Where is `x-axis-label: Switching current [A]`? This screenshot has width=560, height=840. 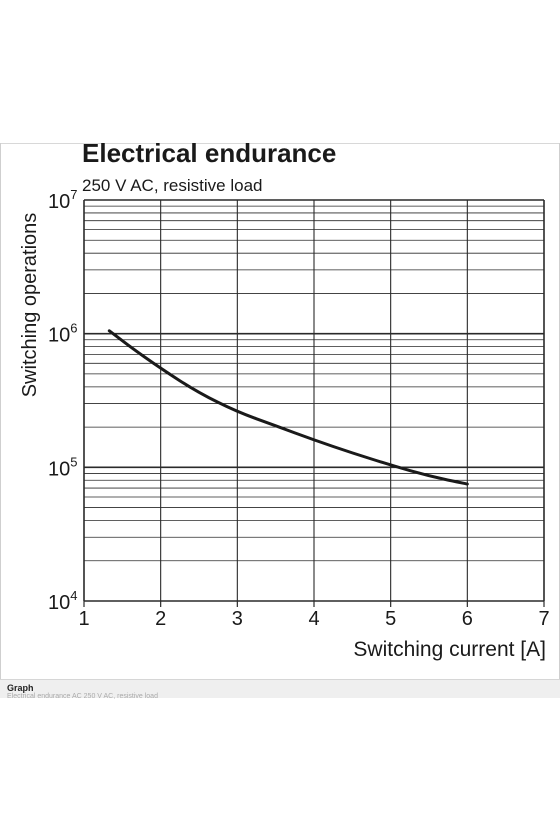
x-axis-label: Switching current [A] is located at coordinates (449, 649).